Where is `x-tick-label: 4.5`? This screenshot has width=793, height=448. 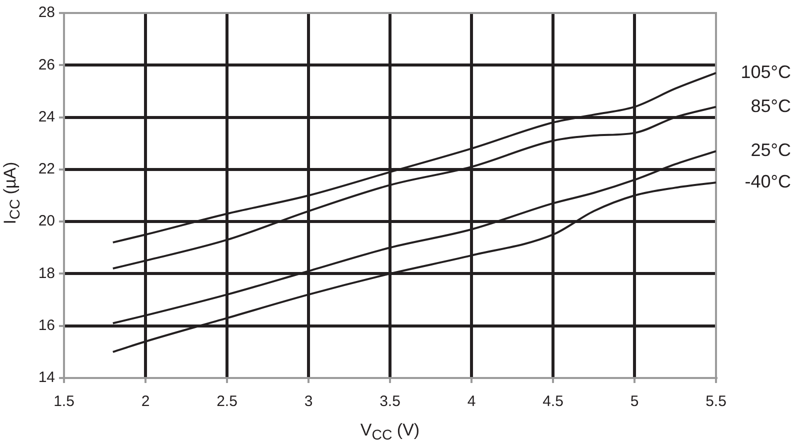 x-tick-label: 4.5 is located at coordinates (553, 401).